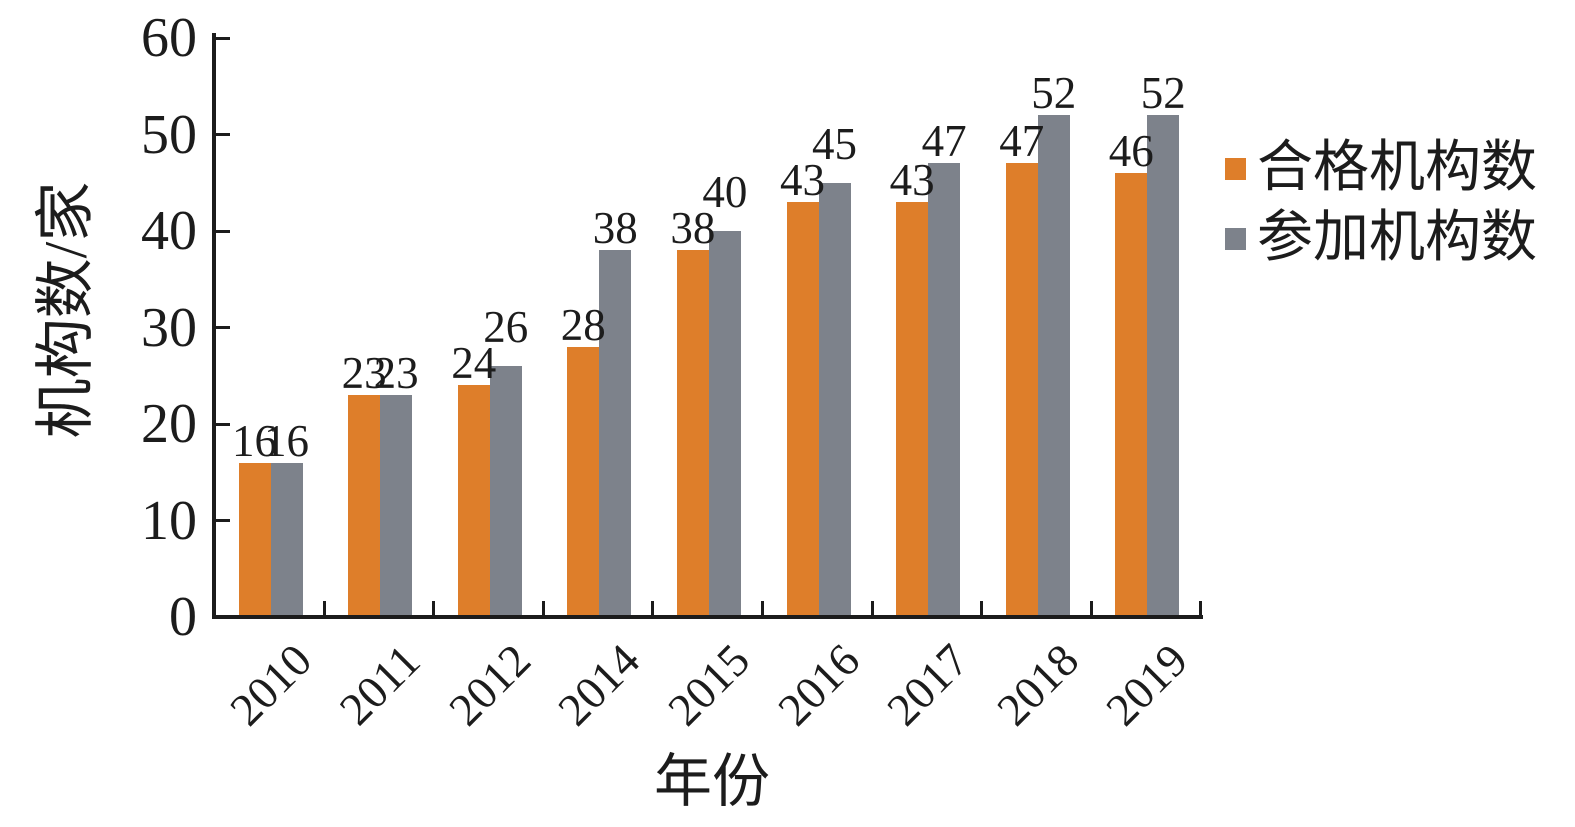  Describe the element at coordinates (183, 617) in the screenshot. I see `y-tick-label-0: 0` at that location.